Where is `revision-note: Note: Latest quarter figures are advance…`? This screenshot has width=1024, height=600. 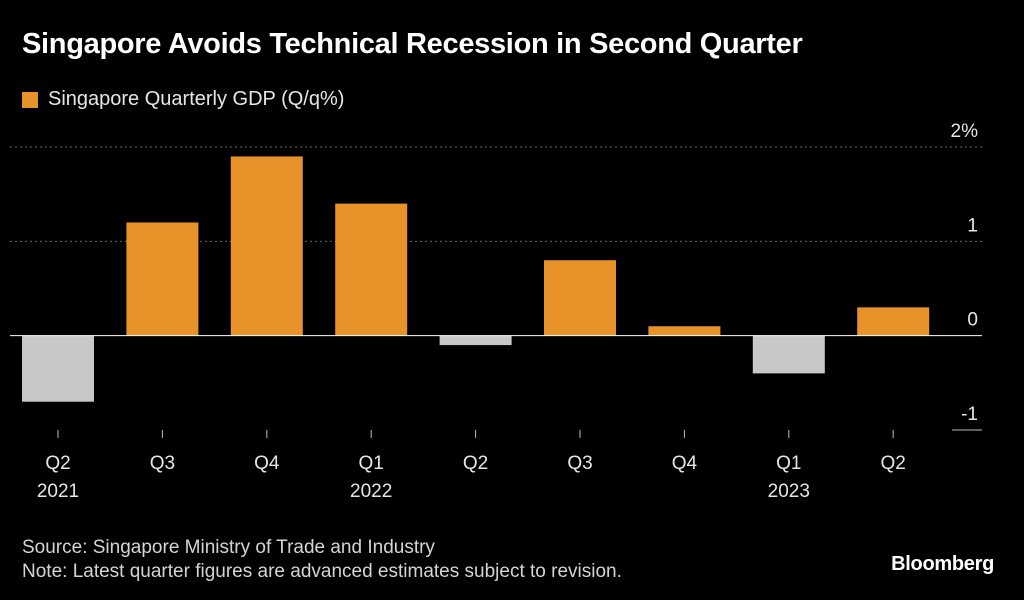
revision-note: Note: Latest quarter figures are advance… is located at coordinates (322, 571).